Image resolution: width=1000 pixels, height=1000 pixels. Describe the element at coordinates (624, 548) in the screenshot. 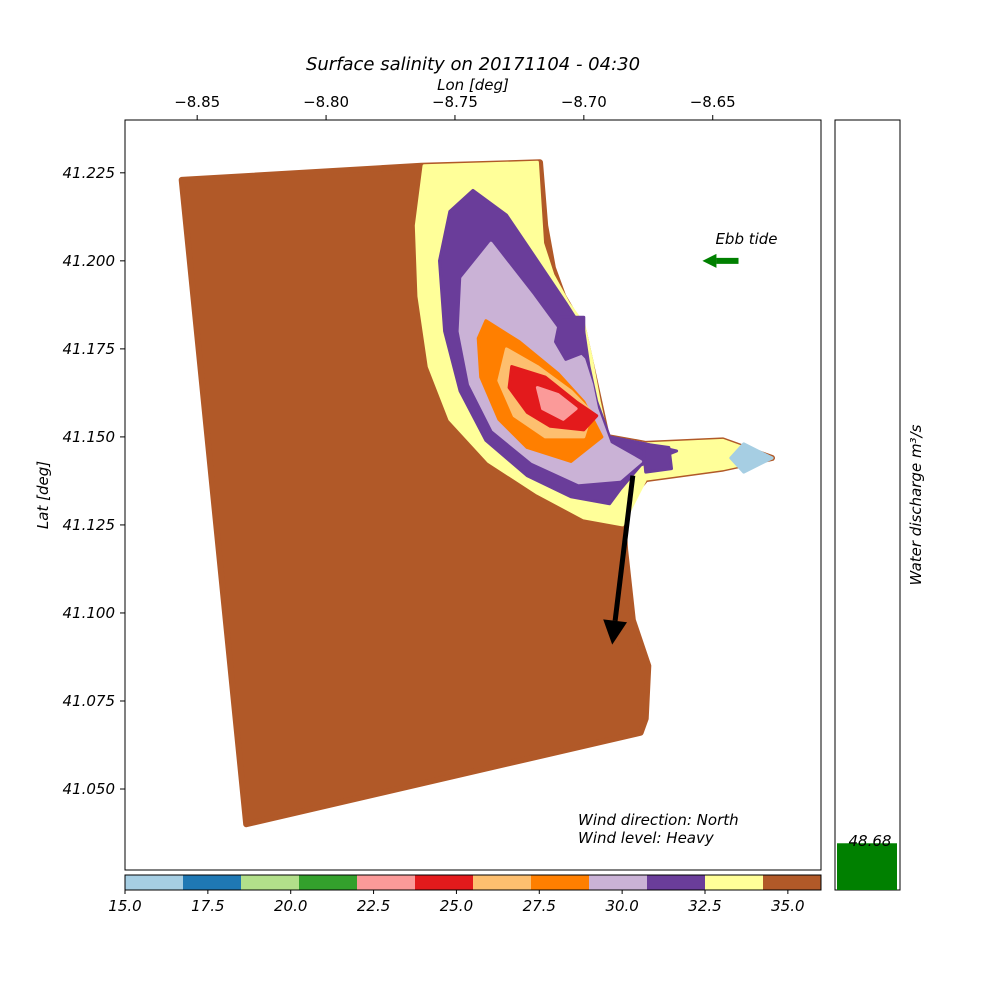

I see `wind-arrow-shaft` at that location.